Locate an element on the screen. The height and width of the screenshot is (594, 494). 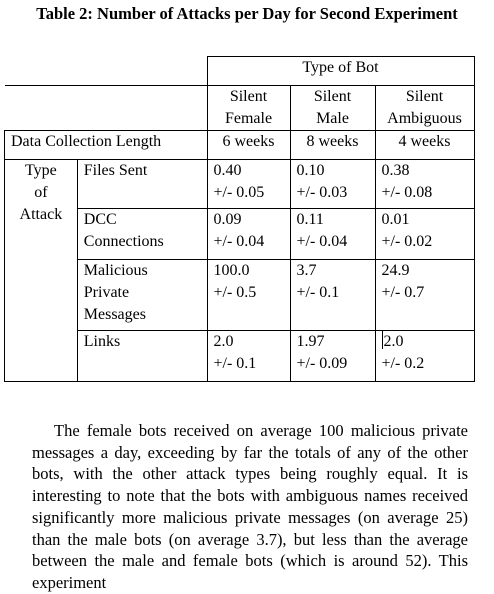
cell-files-ambiguous: 0.38 +/- 0.08 is located at coordinates (424, 184).